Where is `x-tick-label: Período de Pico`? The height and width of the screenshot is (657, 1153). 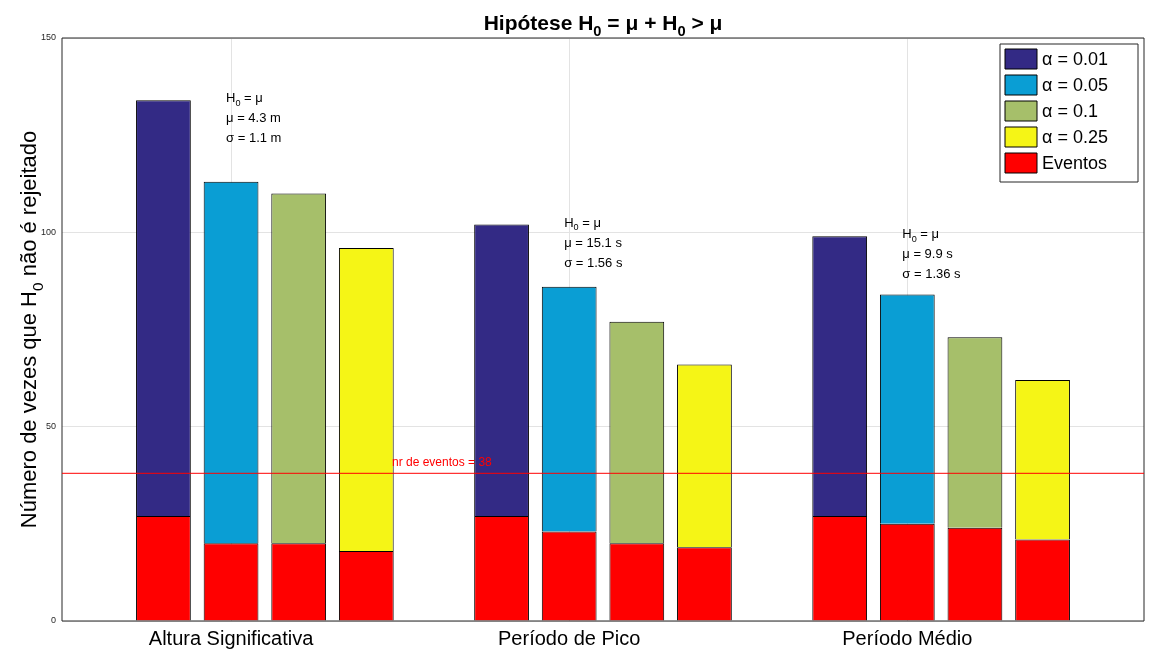 x-tick-label: Período de Pico is located at coordinates (569, 637).